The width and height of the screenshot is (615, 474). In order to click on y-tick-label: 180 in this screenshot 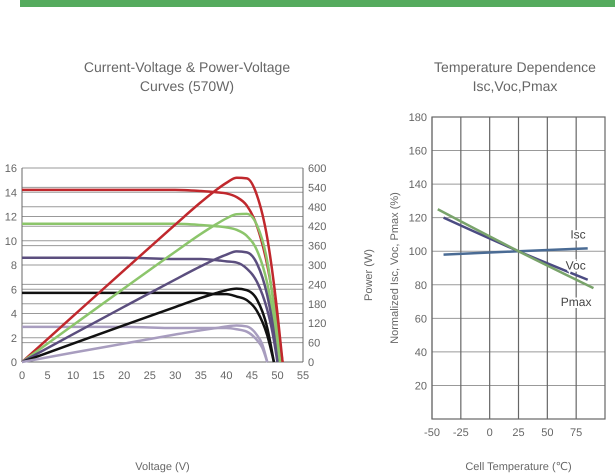, I will do `click(417, 118)`.